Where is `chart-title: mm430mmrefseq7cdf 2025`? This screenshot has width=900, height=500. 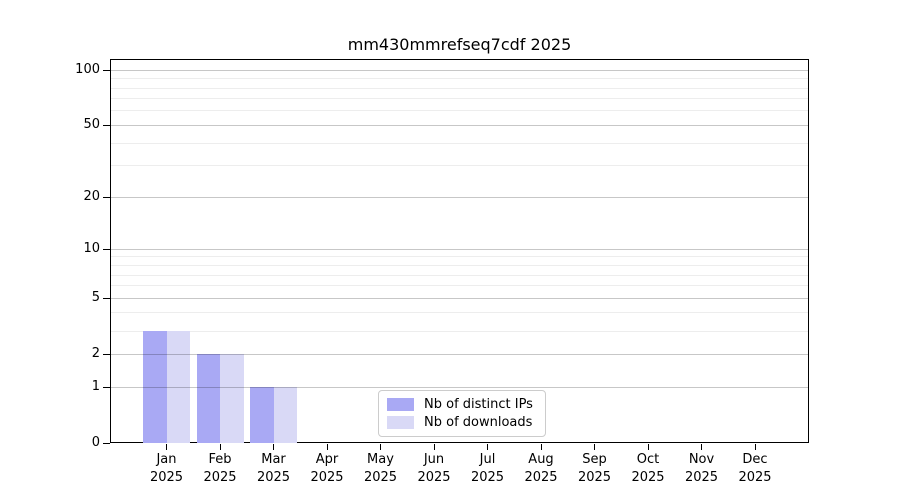
chart-title: mm430mmrefseq7cdf 2025 is located at coordinates (459, 44).